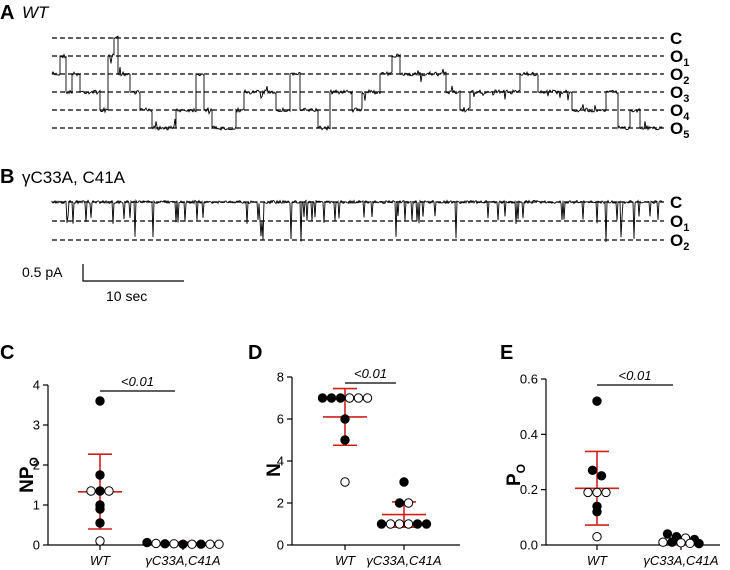  What do you see at coordinates (112, 455) in the screenshot?
I see `chart-c: C NPO 0 1 2 3 4 WT γC33A,C41A <0.01` at bounding box center [112, 455].